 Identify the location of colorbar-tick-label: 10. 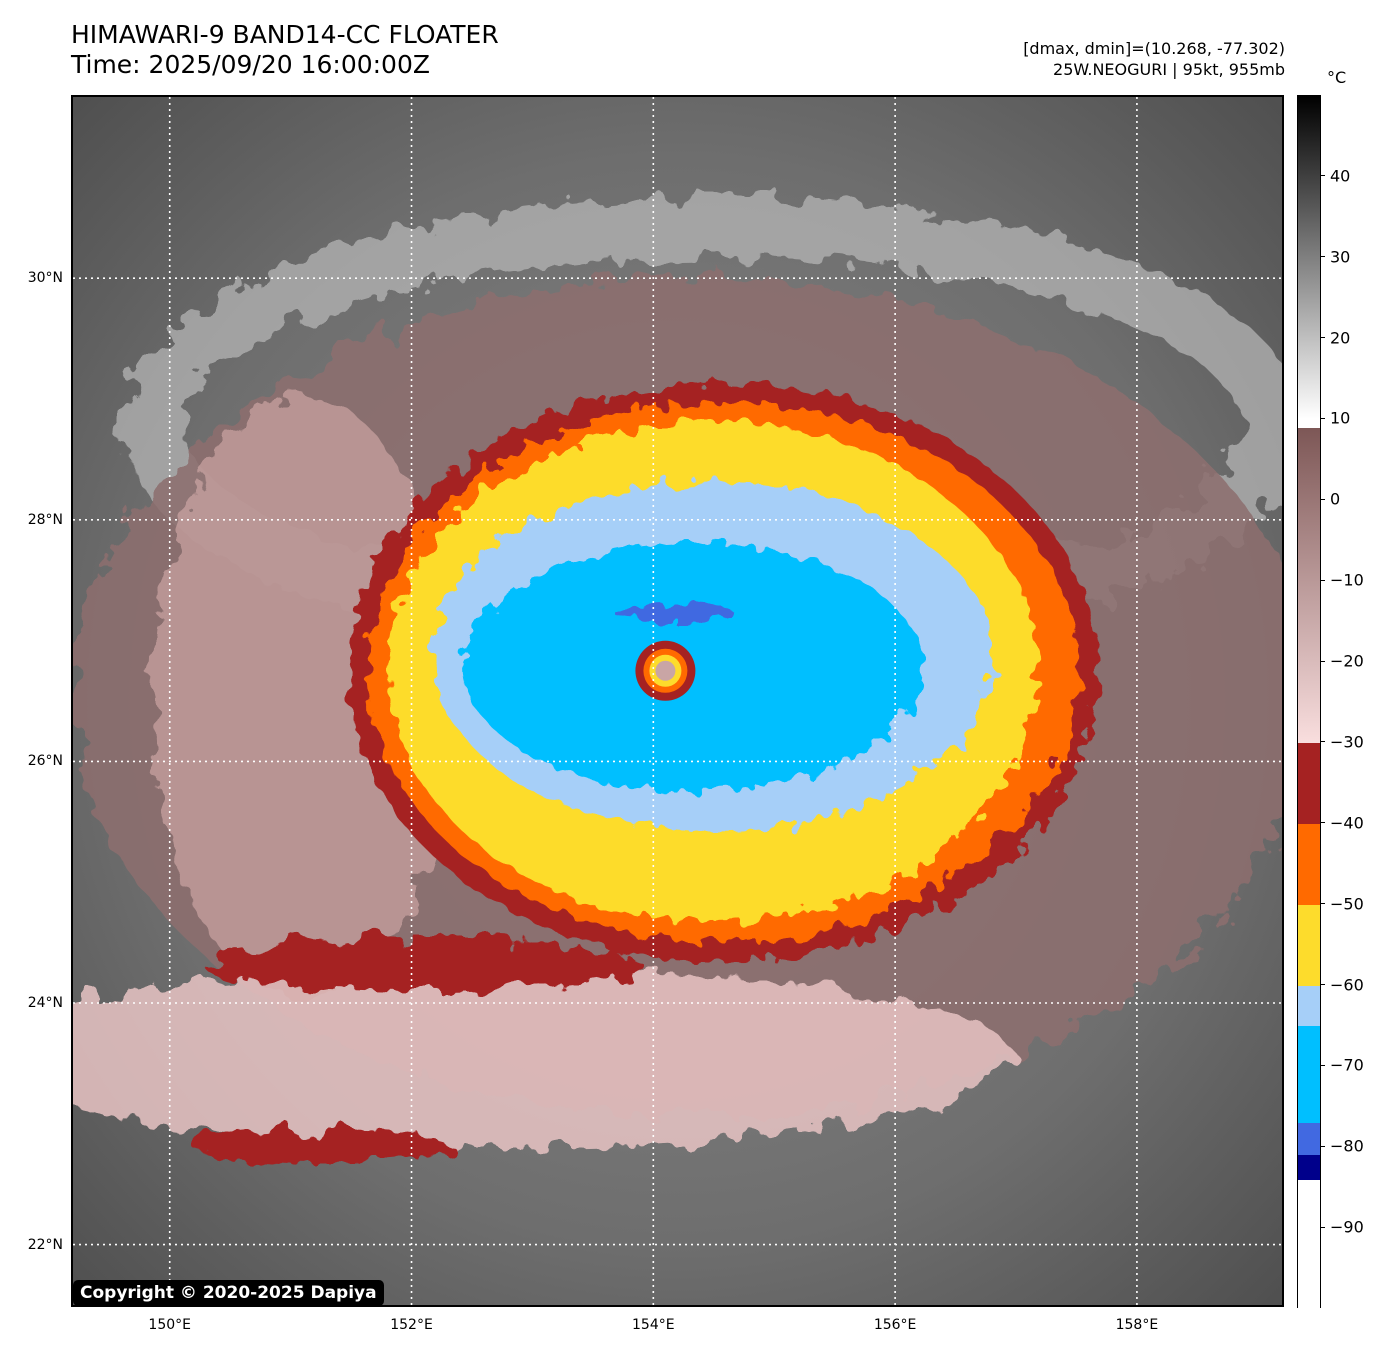
(1340, 418).